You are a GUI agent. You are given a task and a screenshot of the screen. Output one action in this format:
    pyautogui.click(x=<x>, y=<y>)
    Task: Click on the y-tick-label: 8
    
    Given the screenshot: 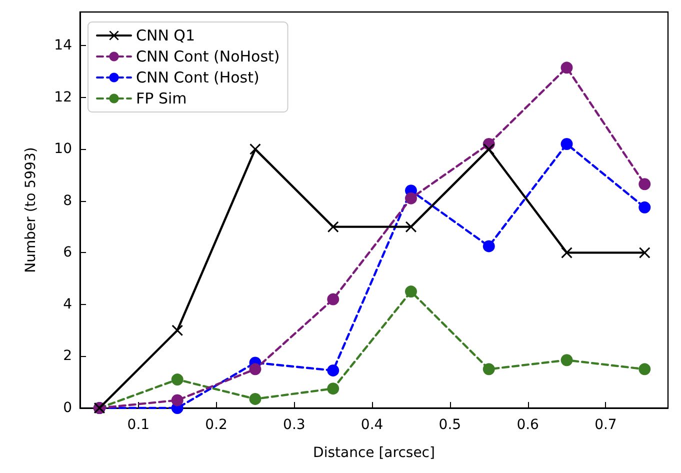 What is the action you would take?
    pyautogui.click(x=67, y=200)
    